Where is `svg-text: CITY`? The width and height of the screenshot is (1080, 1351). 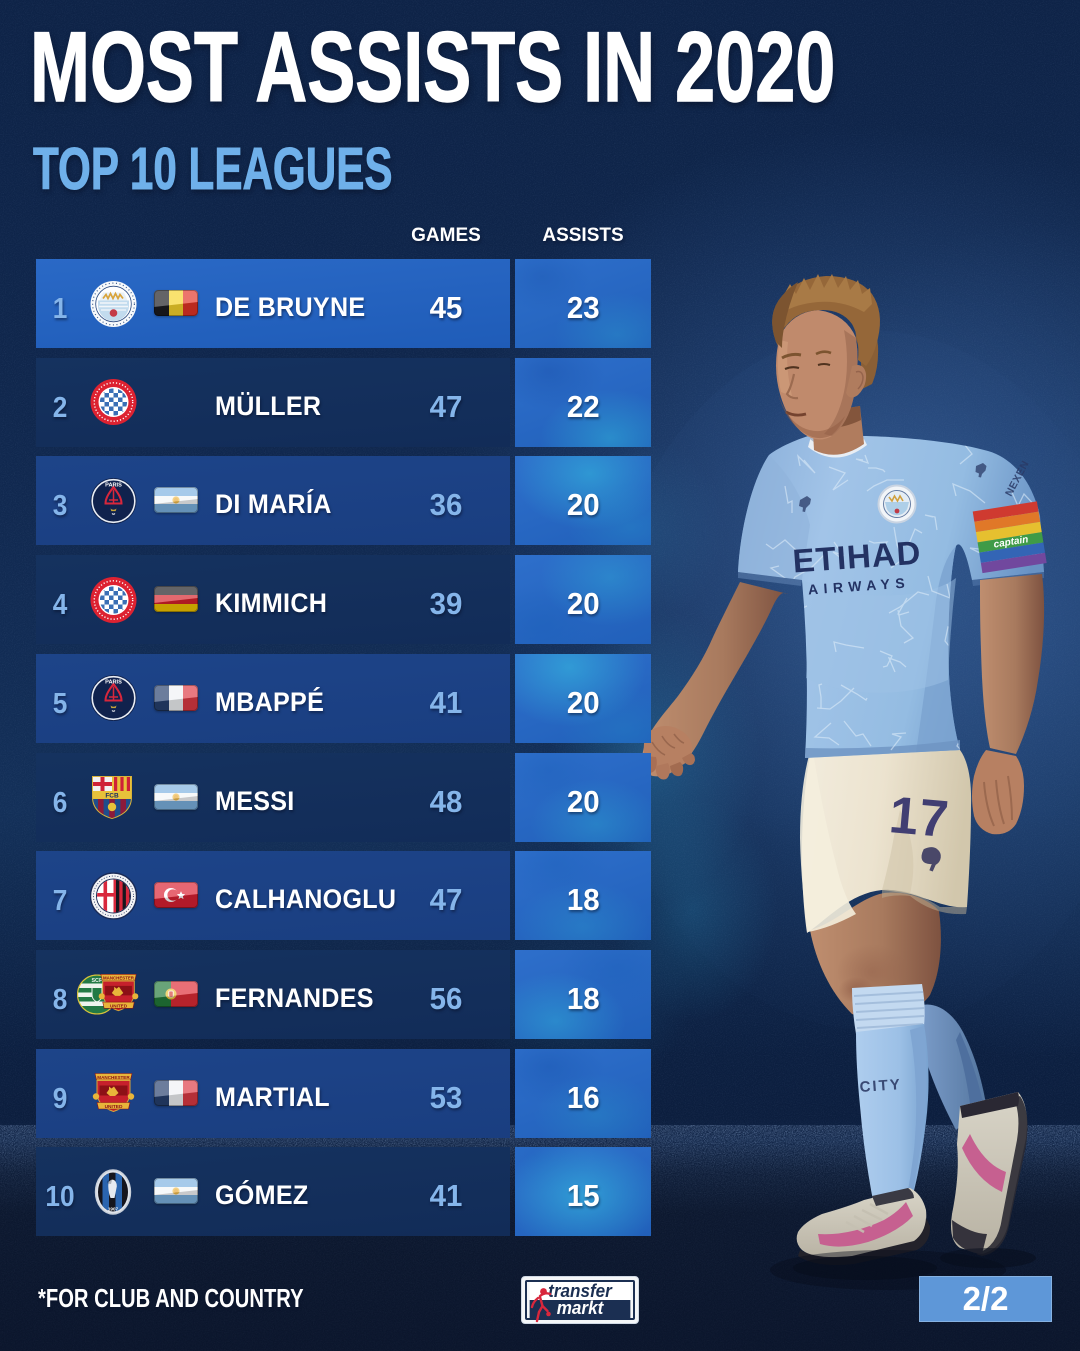 svg-text: CITY is located at coordinates (880, 1086).